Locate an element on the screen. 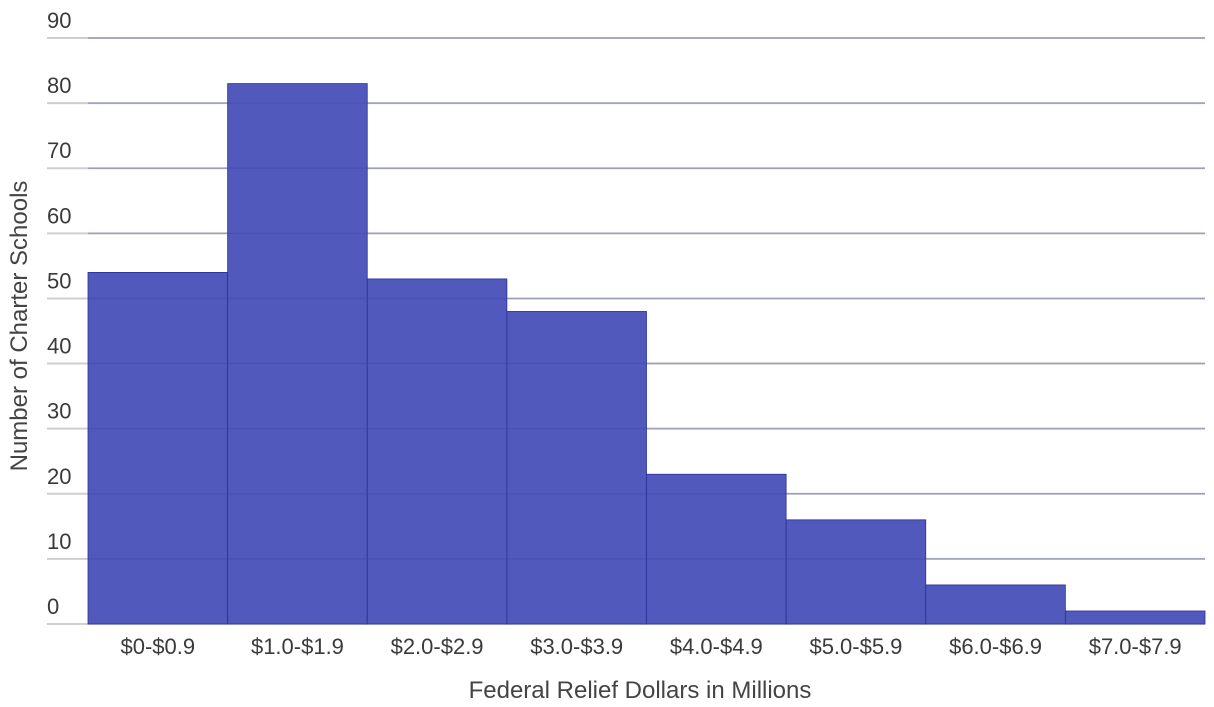 The height and width of the screenshot is (707, 1214). y-axis-title: Number of Charter Schools is located at coordinates (19, 326).